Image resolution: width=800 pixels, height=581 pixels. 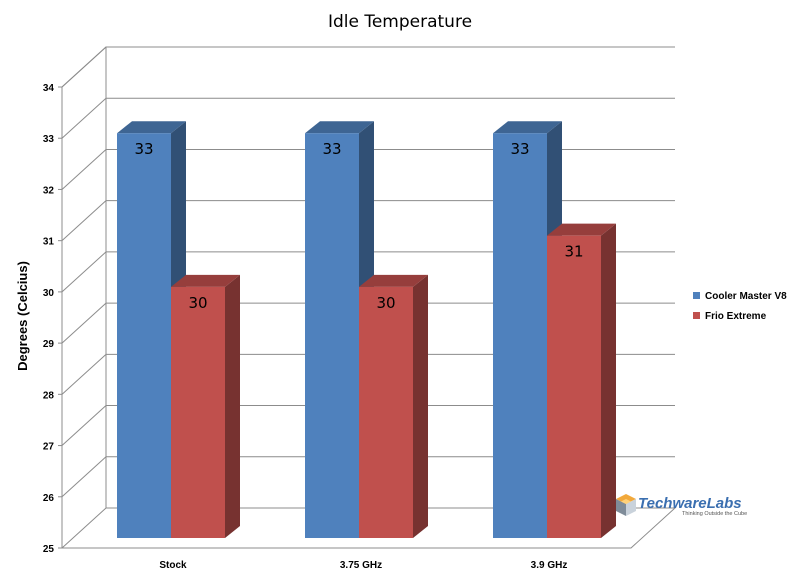 What do you see at coordinates (49, 293) in the screenshot?
I see `y-tick-label: 30` at bounding box center [49, 293].